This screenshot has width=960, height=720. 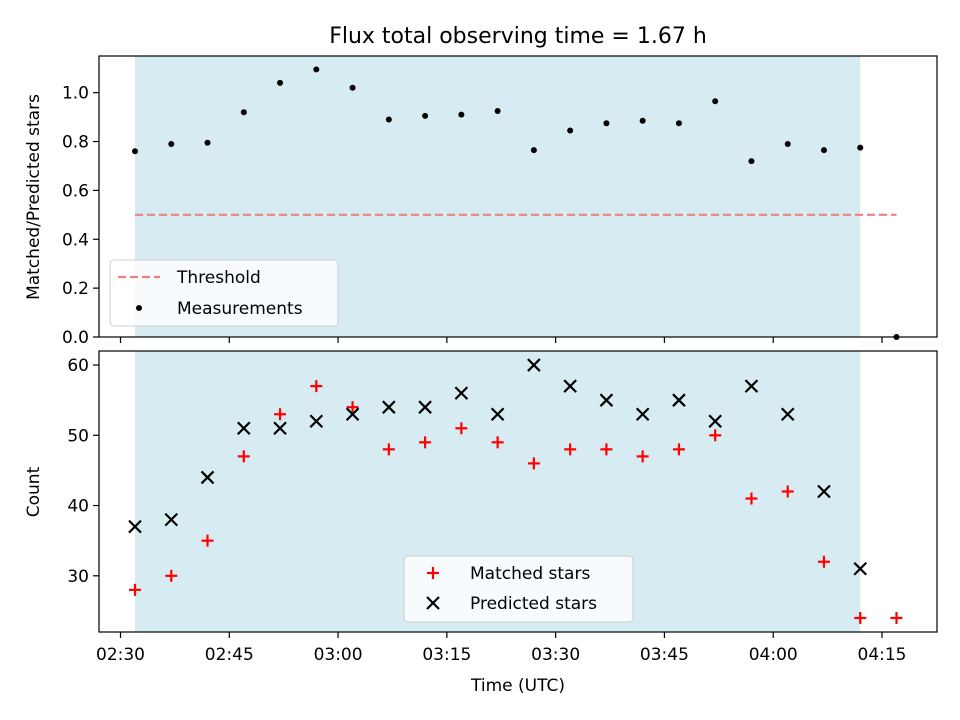 I want to click on legend-matched-label: Matched stars, so click(x=530, y=574).